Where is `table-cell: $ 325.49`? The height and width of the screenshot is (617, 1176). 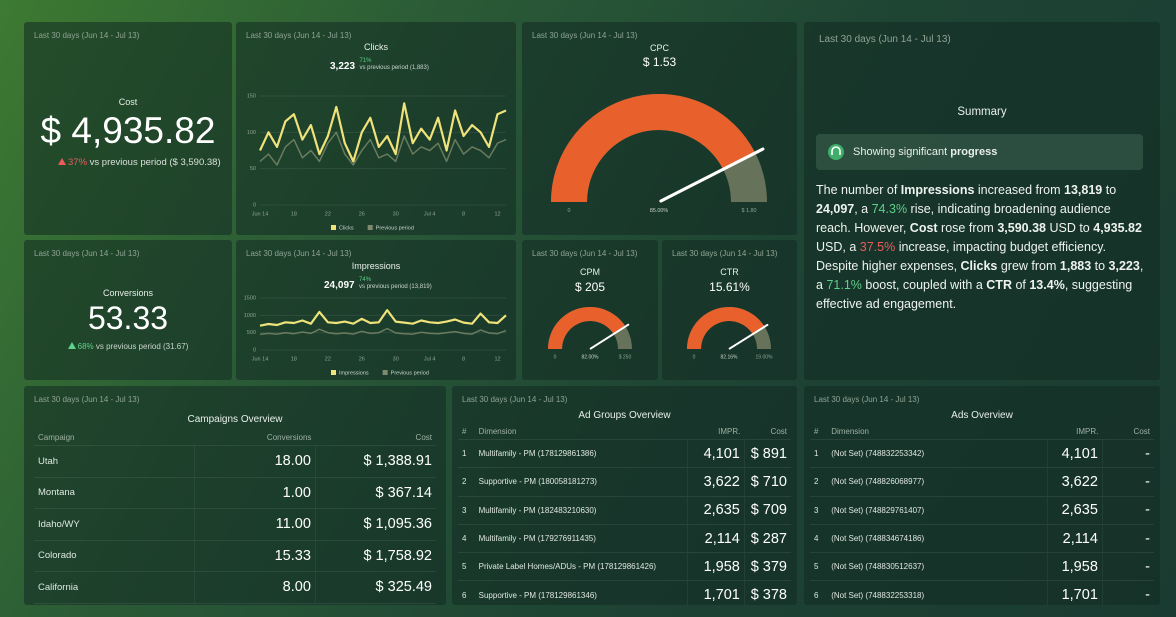 table-cell: $ 325.49 is located at coordinates (375, 587).